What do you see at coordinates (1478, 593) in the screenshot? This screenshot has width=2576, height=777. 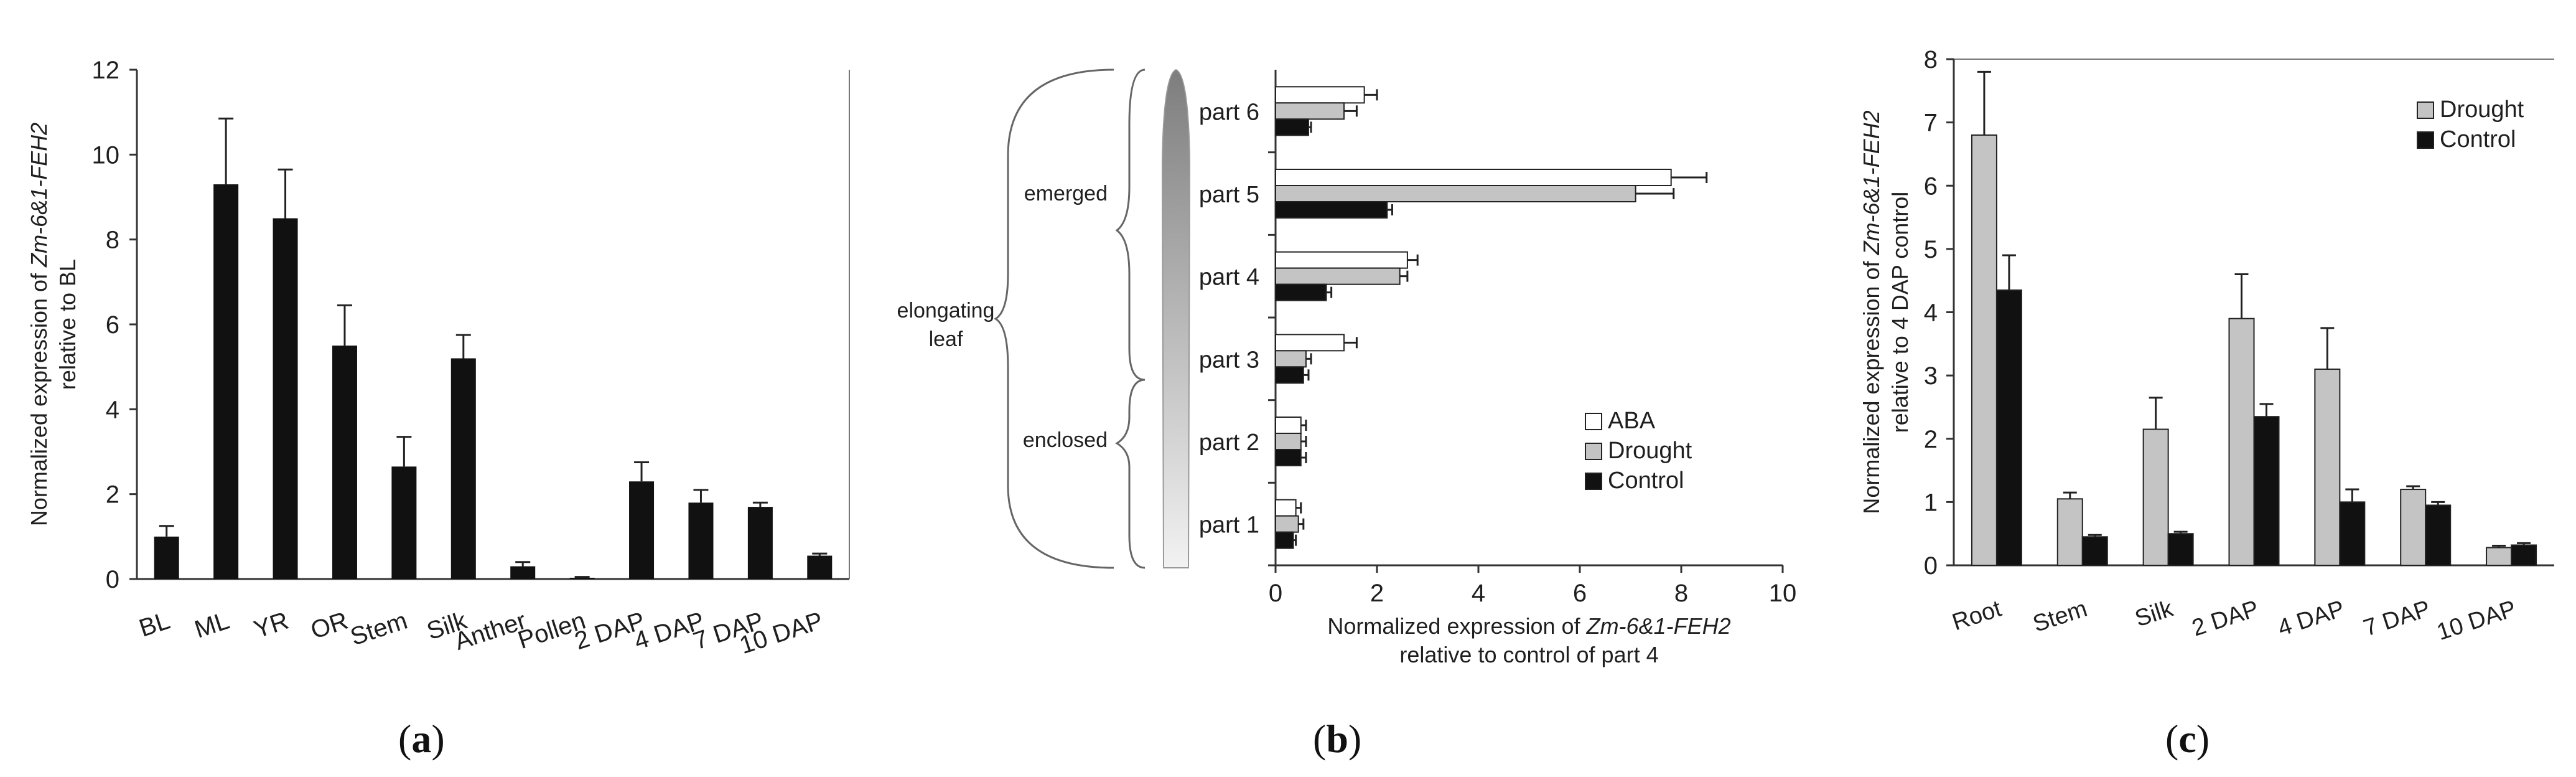 I see `x-tick-label: 4` at bounding box center [1478, 593].